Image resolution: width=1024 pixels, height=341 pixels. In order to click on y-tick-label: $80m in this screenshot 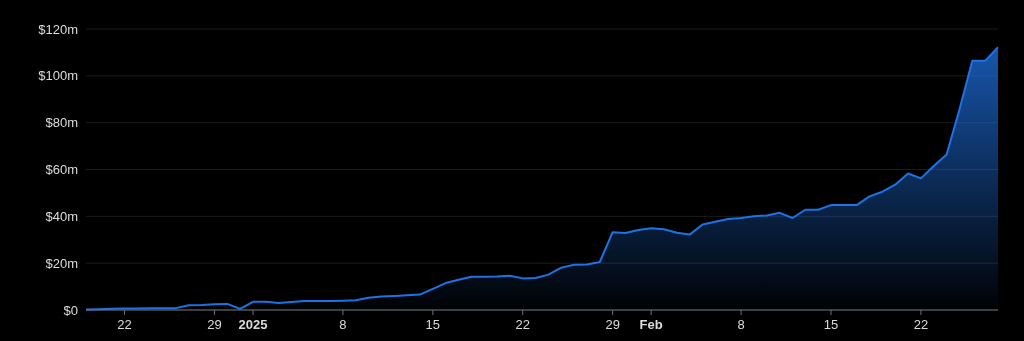, I will do `click(61, 123)`.